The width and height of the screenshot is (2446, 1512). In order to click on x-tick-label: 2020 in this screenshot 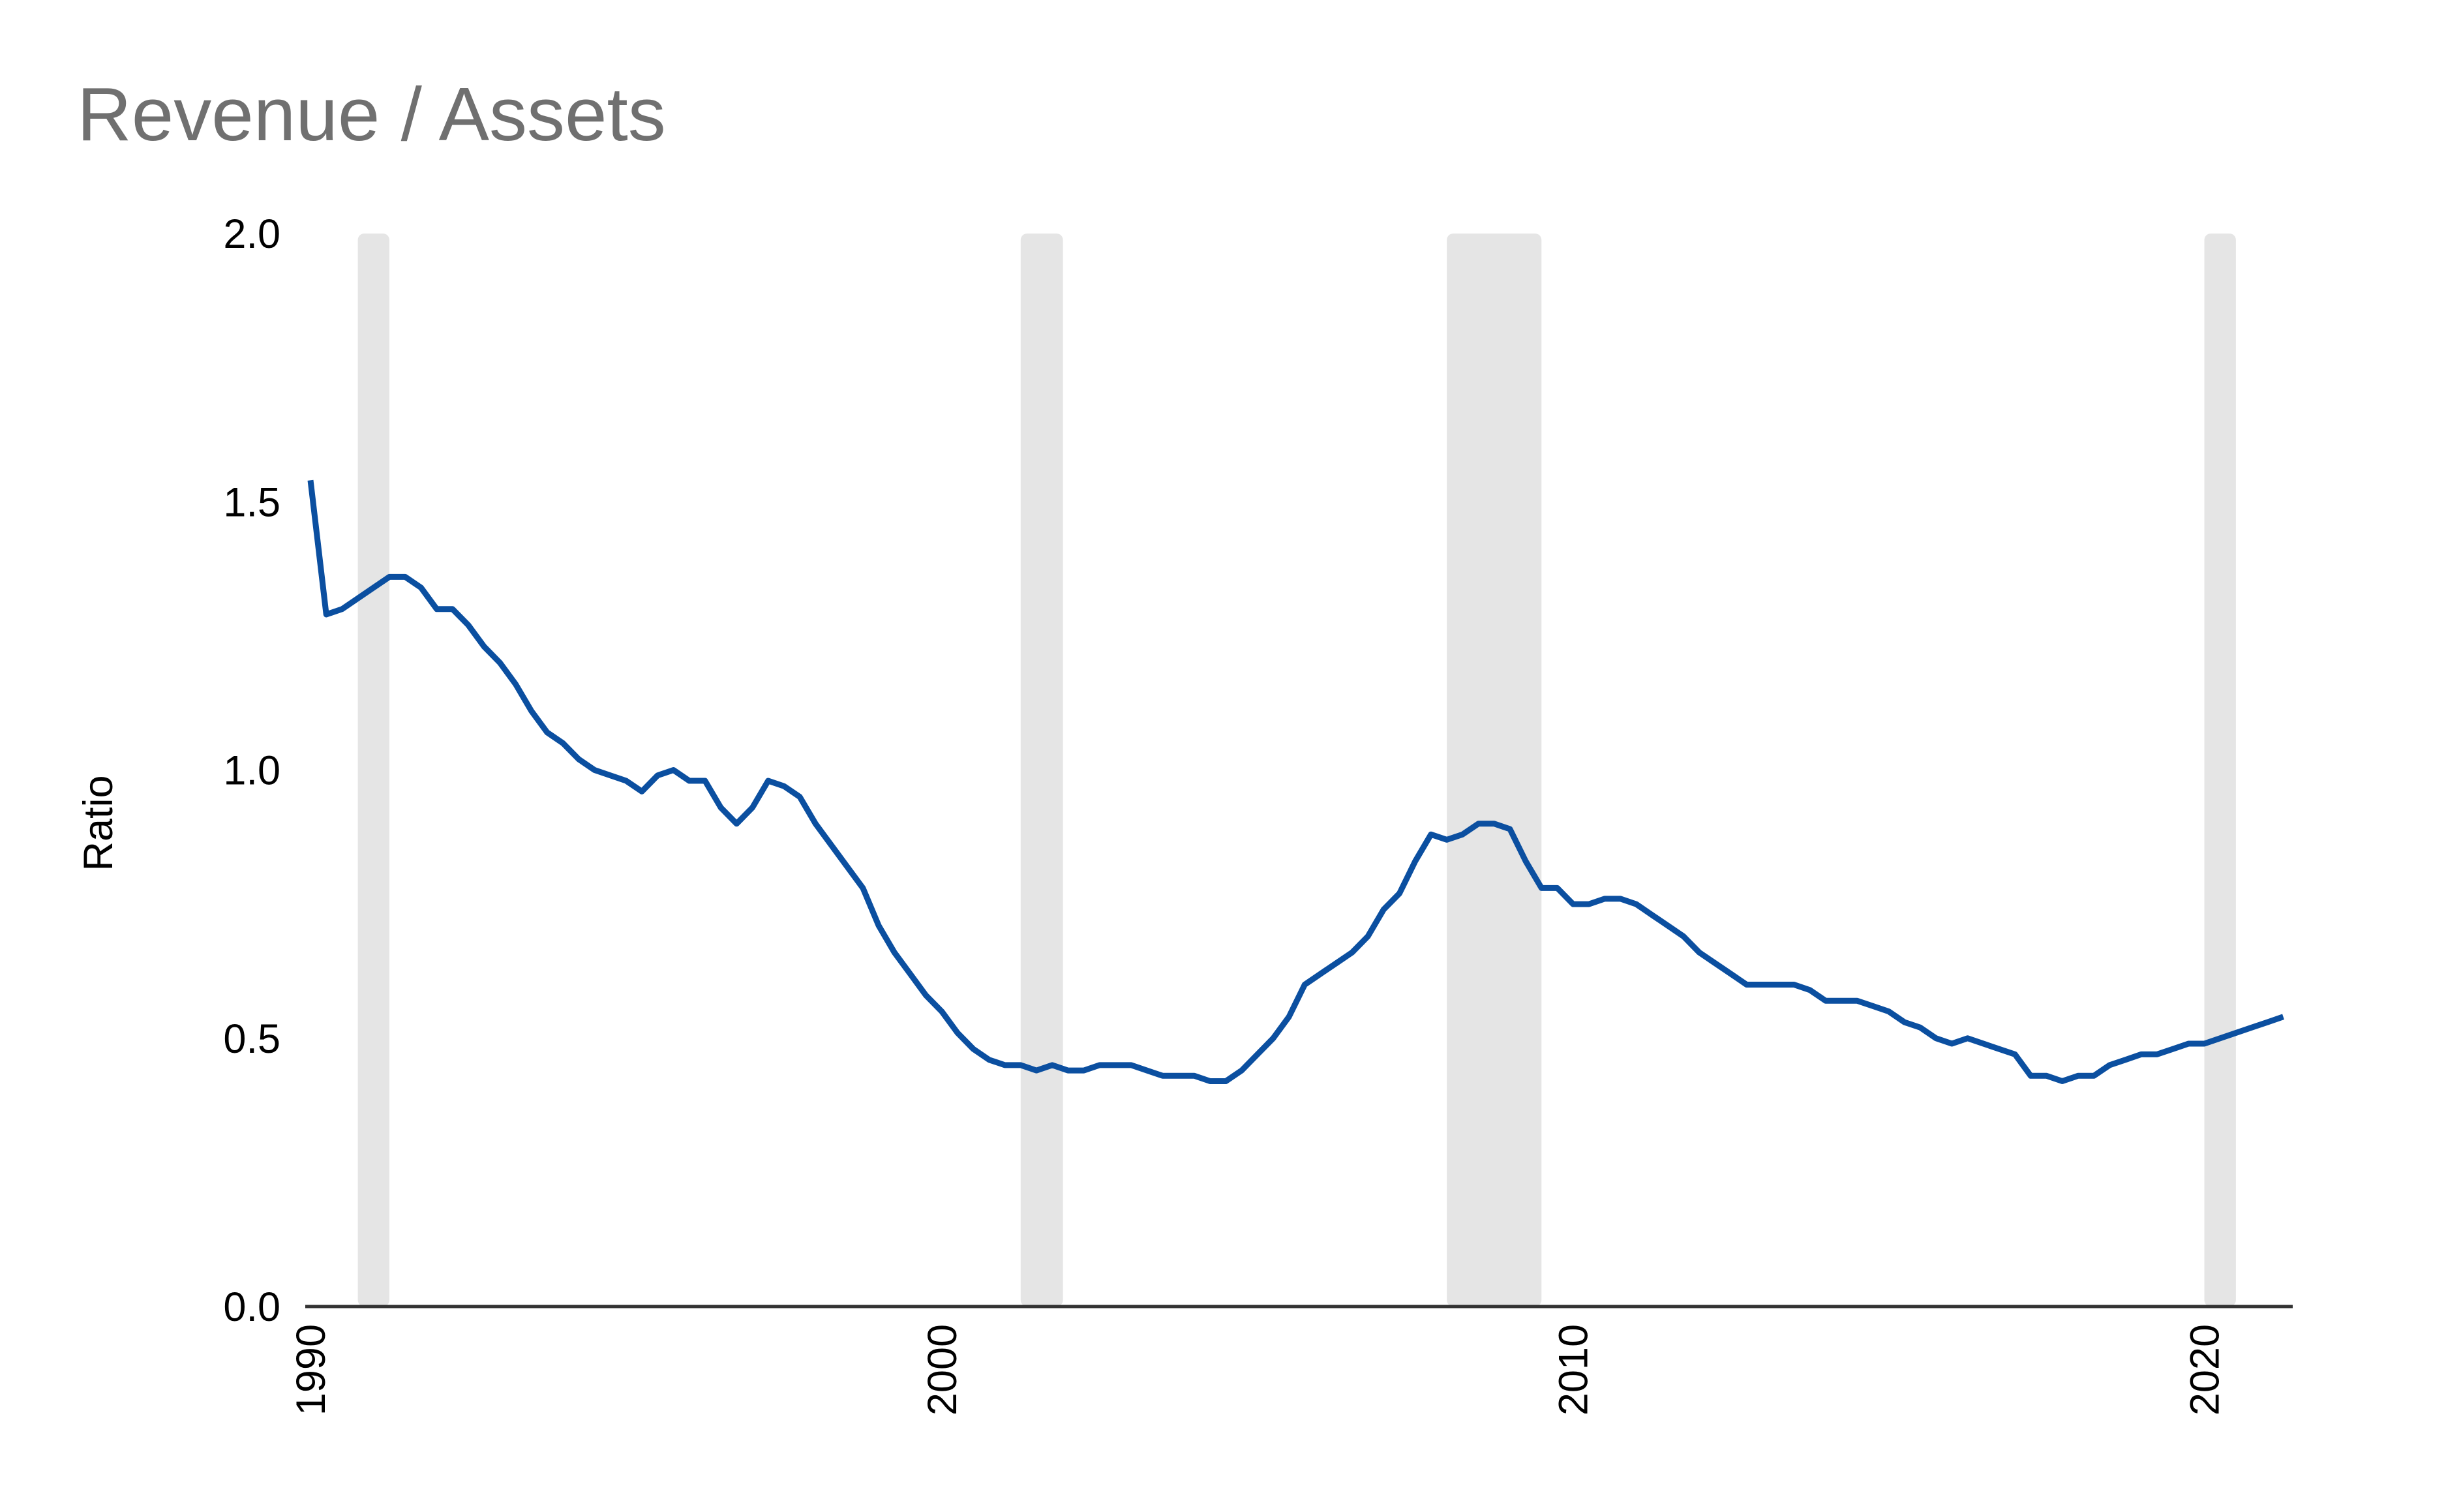, I will do `click(2205, 1369)`.